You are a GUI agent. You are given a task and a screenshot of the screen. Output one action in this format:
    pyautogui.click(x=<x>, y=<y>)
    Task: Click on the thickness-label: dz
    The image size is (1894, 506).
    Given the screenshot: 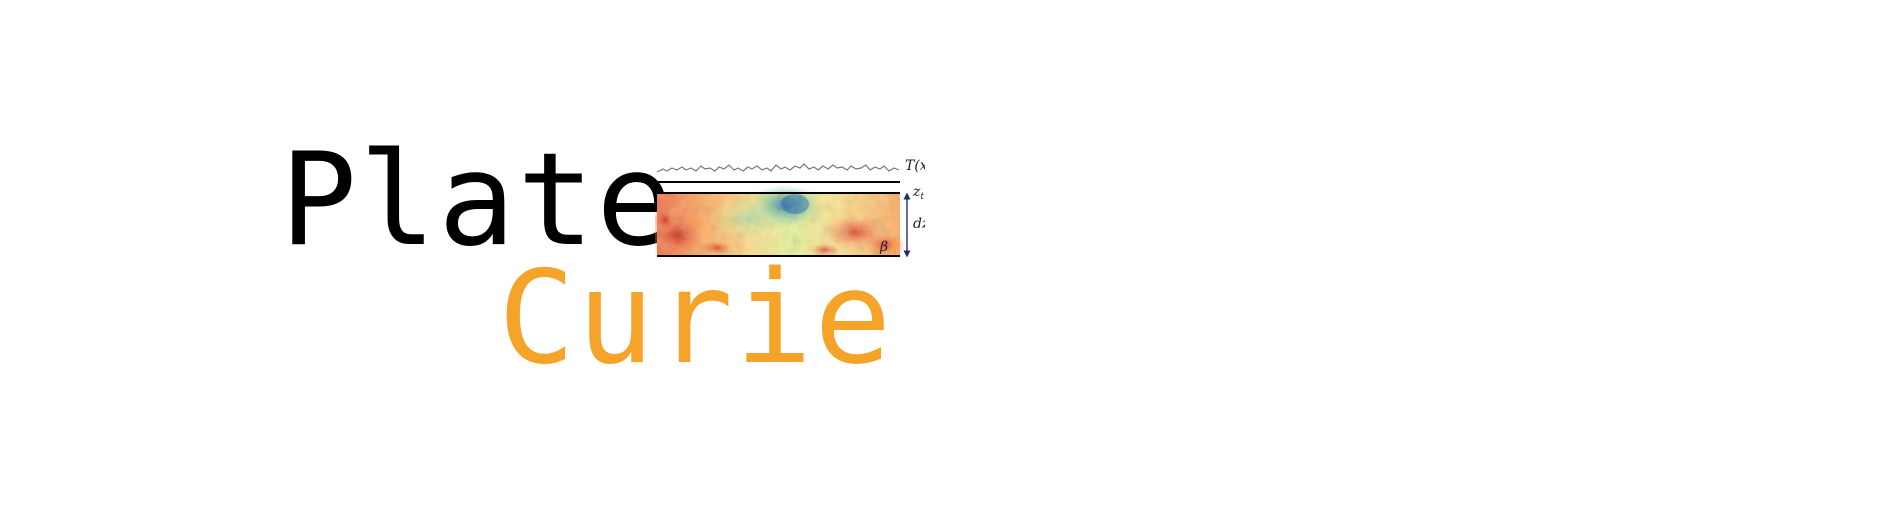 What is the action you would take?
    pyautogui.click(x=919, y=224)
    